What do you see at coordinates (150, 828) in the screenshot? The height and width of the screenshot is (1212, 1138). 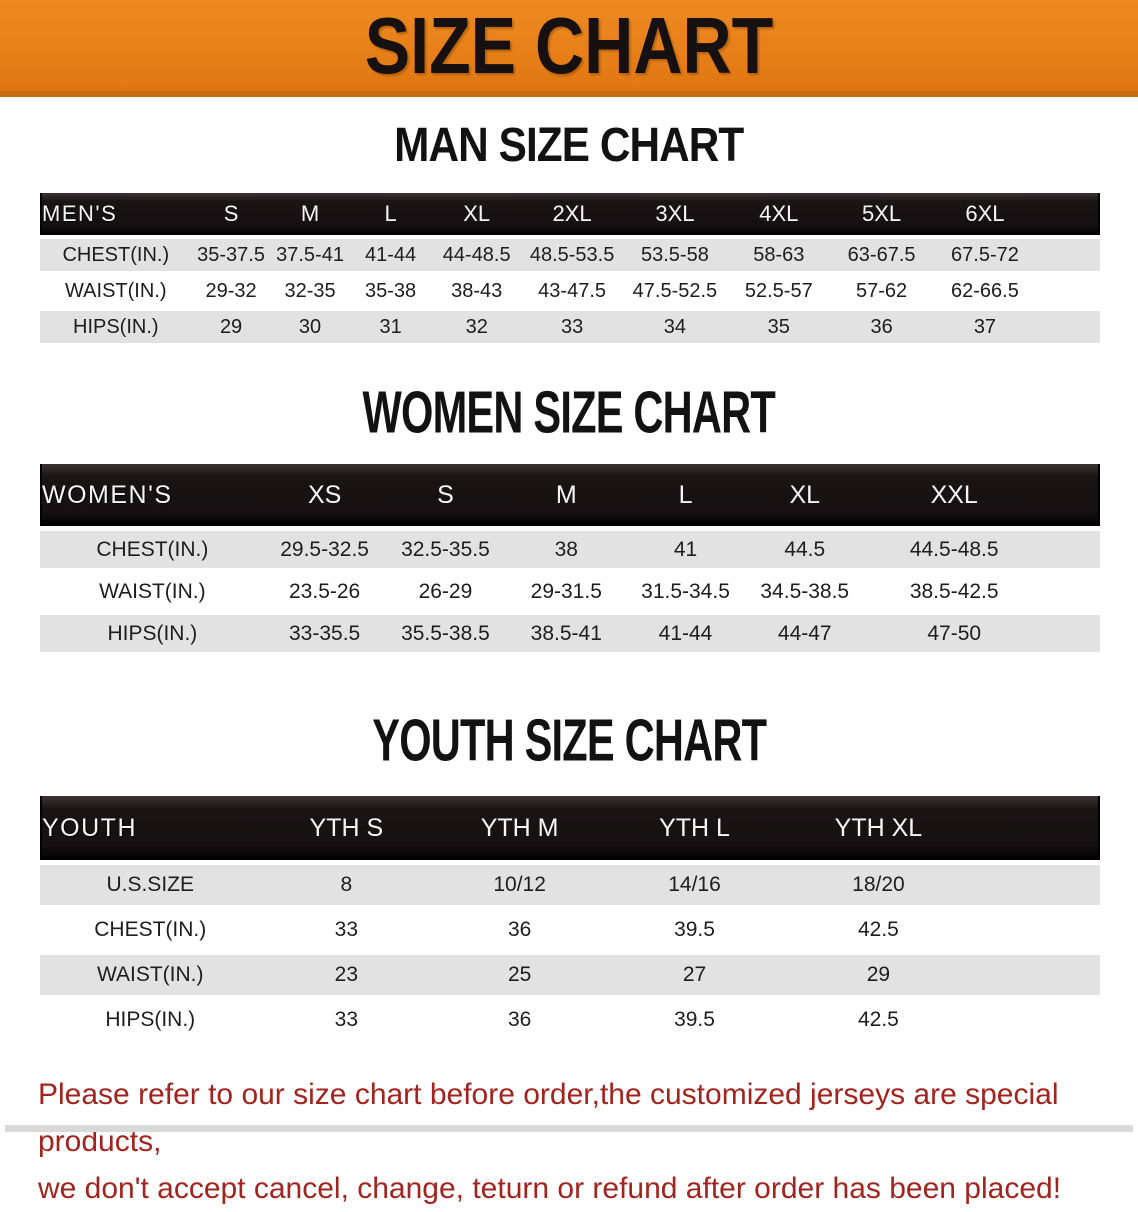 I see `youth-band-label: YOUTH` at bounding box center [150, 828].